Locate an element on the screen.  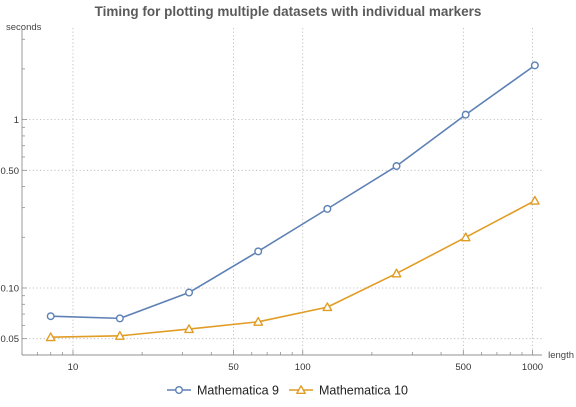
legend-label: Mathematica 10 is located at coordinates (363, 391).